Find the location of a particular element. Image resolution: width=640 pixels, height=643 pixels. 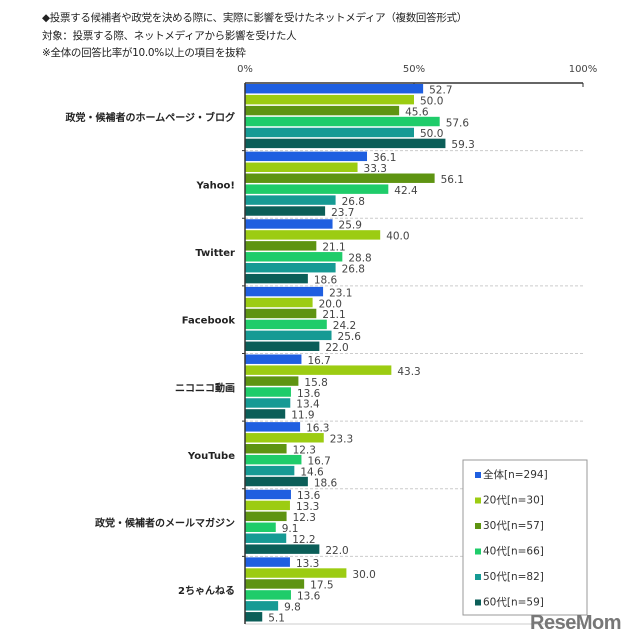

category-label: 政党・候補者のメールマガジン is located at coordinates (165, 523).